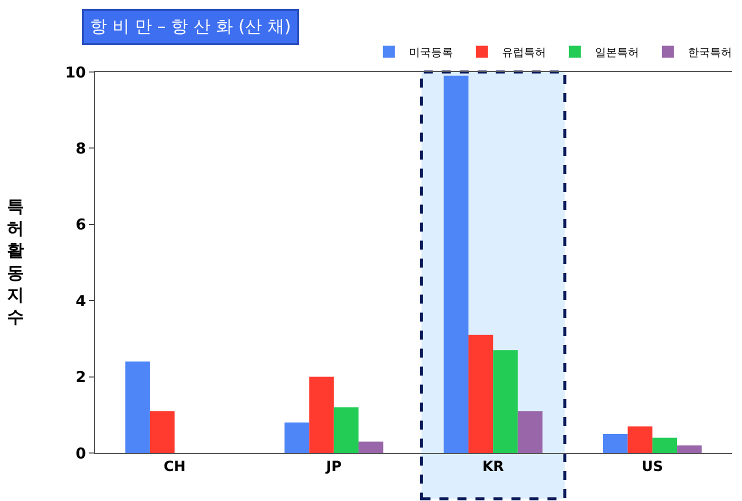  Describe the element at coordinates (81, 453) in the screenshot. I see `y-tick-label: 0` at that location.